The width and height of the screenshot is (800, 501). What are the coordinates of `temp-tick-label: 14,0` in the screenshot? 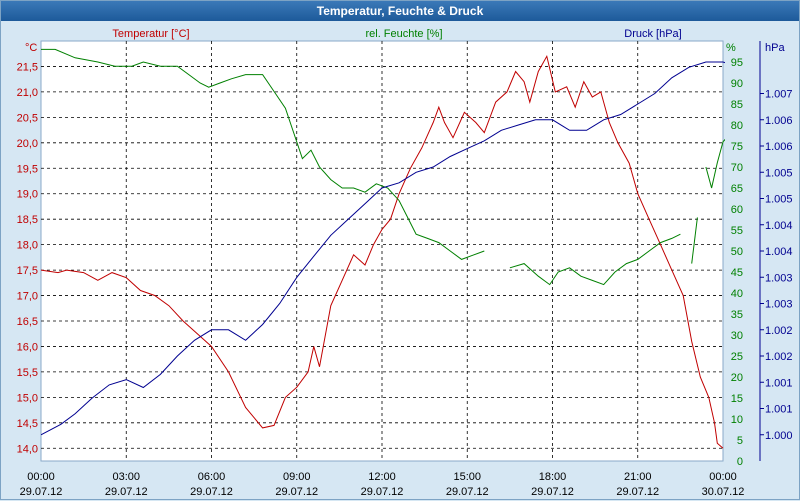 It's located at (27, 449).